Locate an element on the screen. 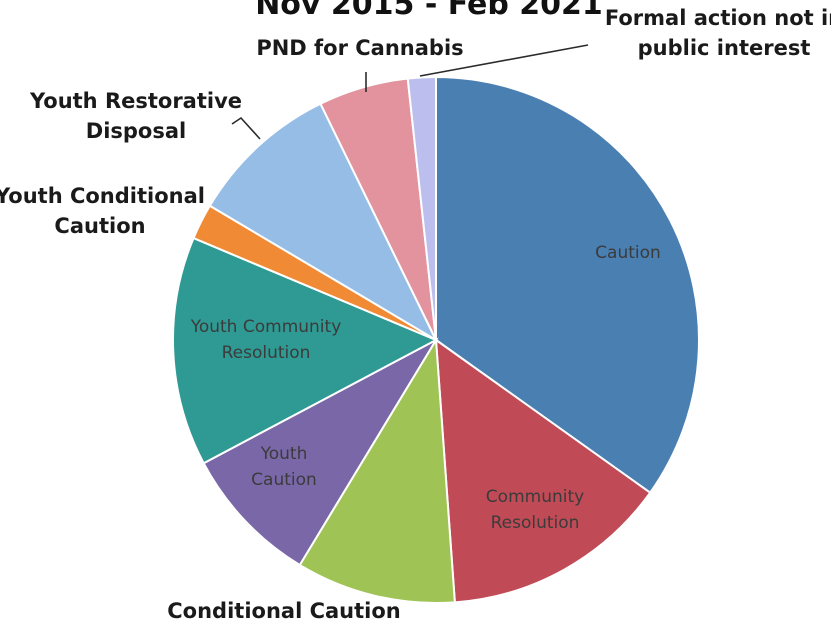 Image resolution: width=831 pixels, height=620 pixels. leader-line-formal-action-not-in-public-interest is located at coordinates (504, 60).